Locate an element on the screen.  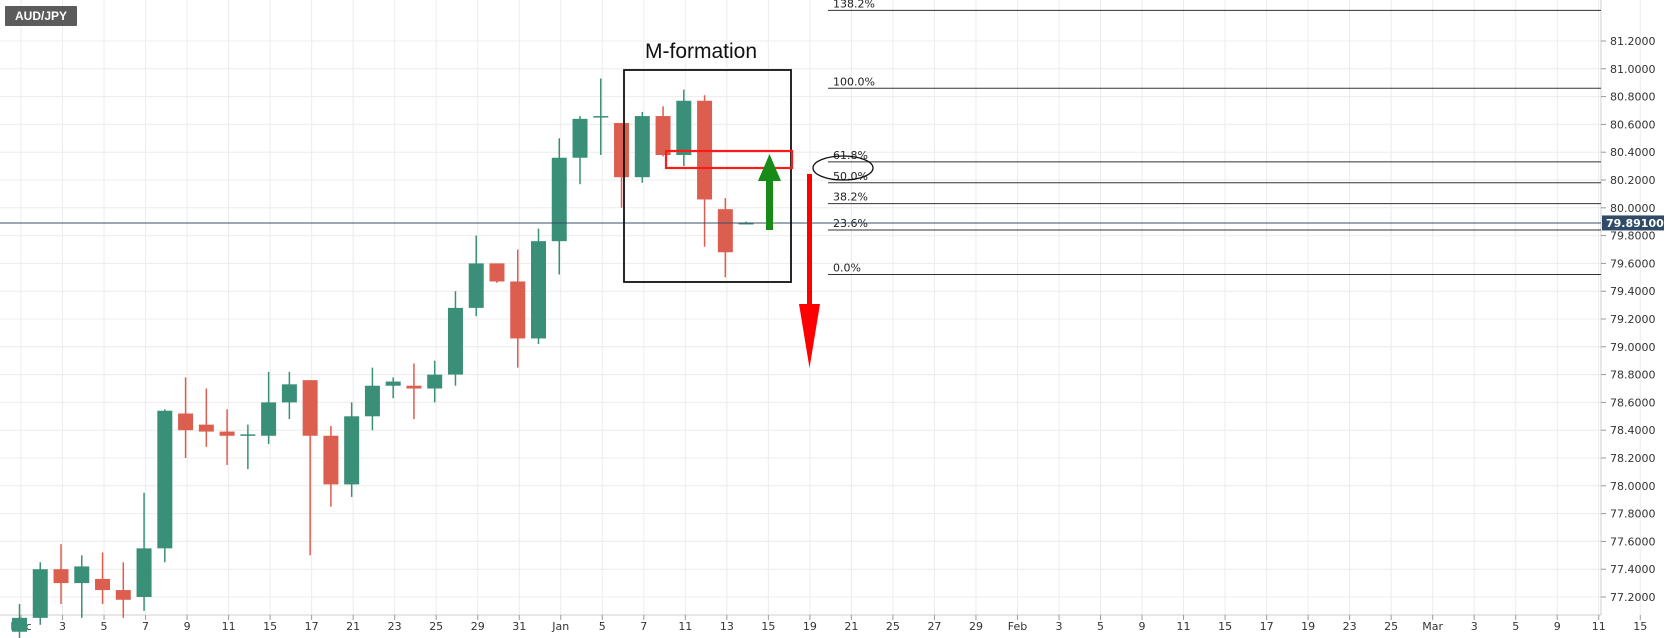
y-tick-label: 81.2000 is located at coordinates (1633, 41).